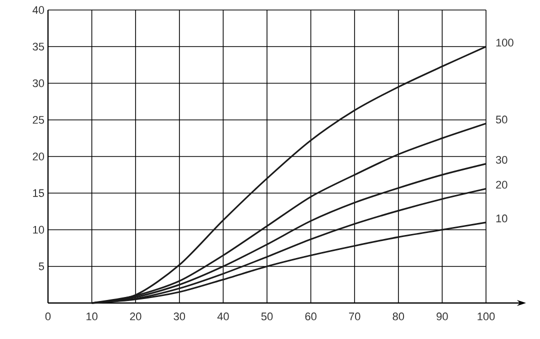 The width and height of the screenshot is (540, 339). What do you see at coordinates (486, 316) in the screenshot?
I see `x-tick-label: 100` at bounding box center [486, 316].